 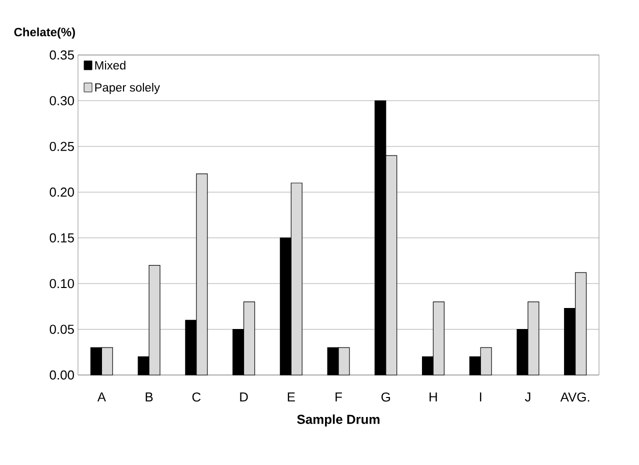 I want to click on y-tick-label: 0.25, so click(x=62, y=147).